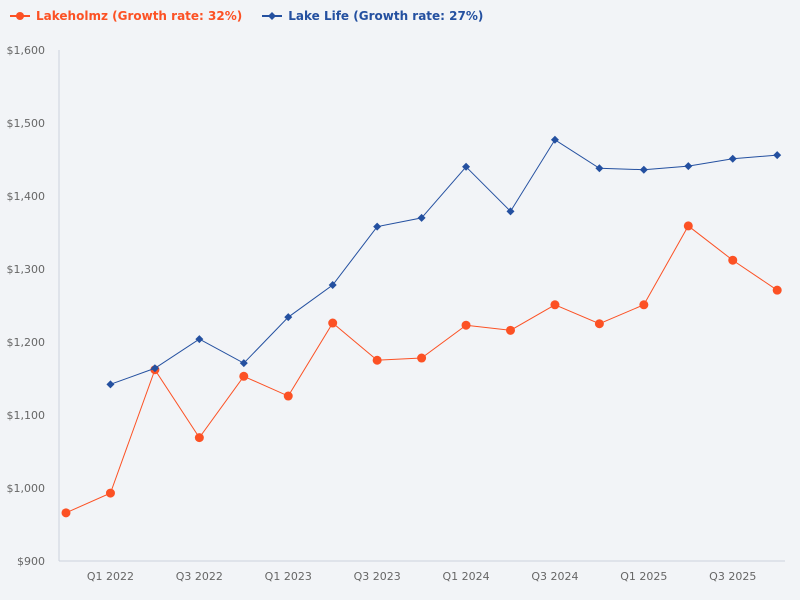 This screenshot has height=600, width=800. I want to click on y-tick-label: $1,100, so click(26, 415).